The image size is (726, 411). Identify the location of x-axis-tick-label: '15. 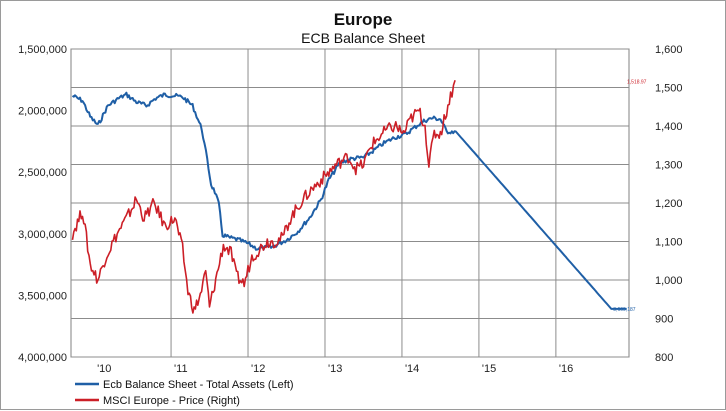
(489, 369).